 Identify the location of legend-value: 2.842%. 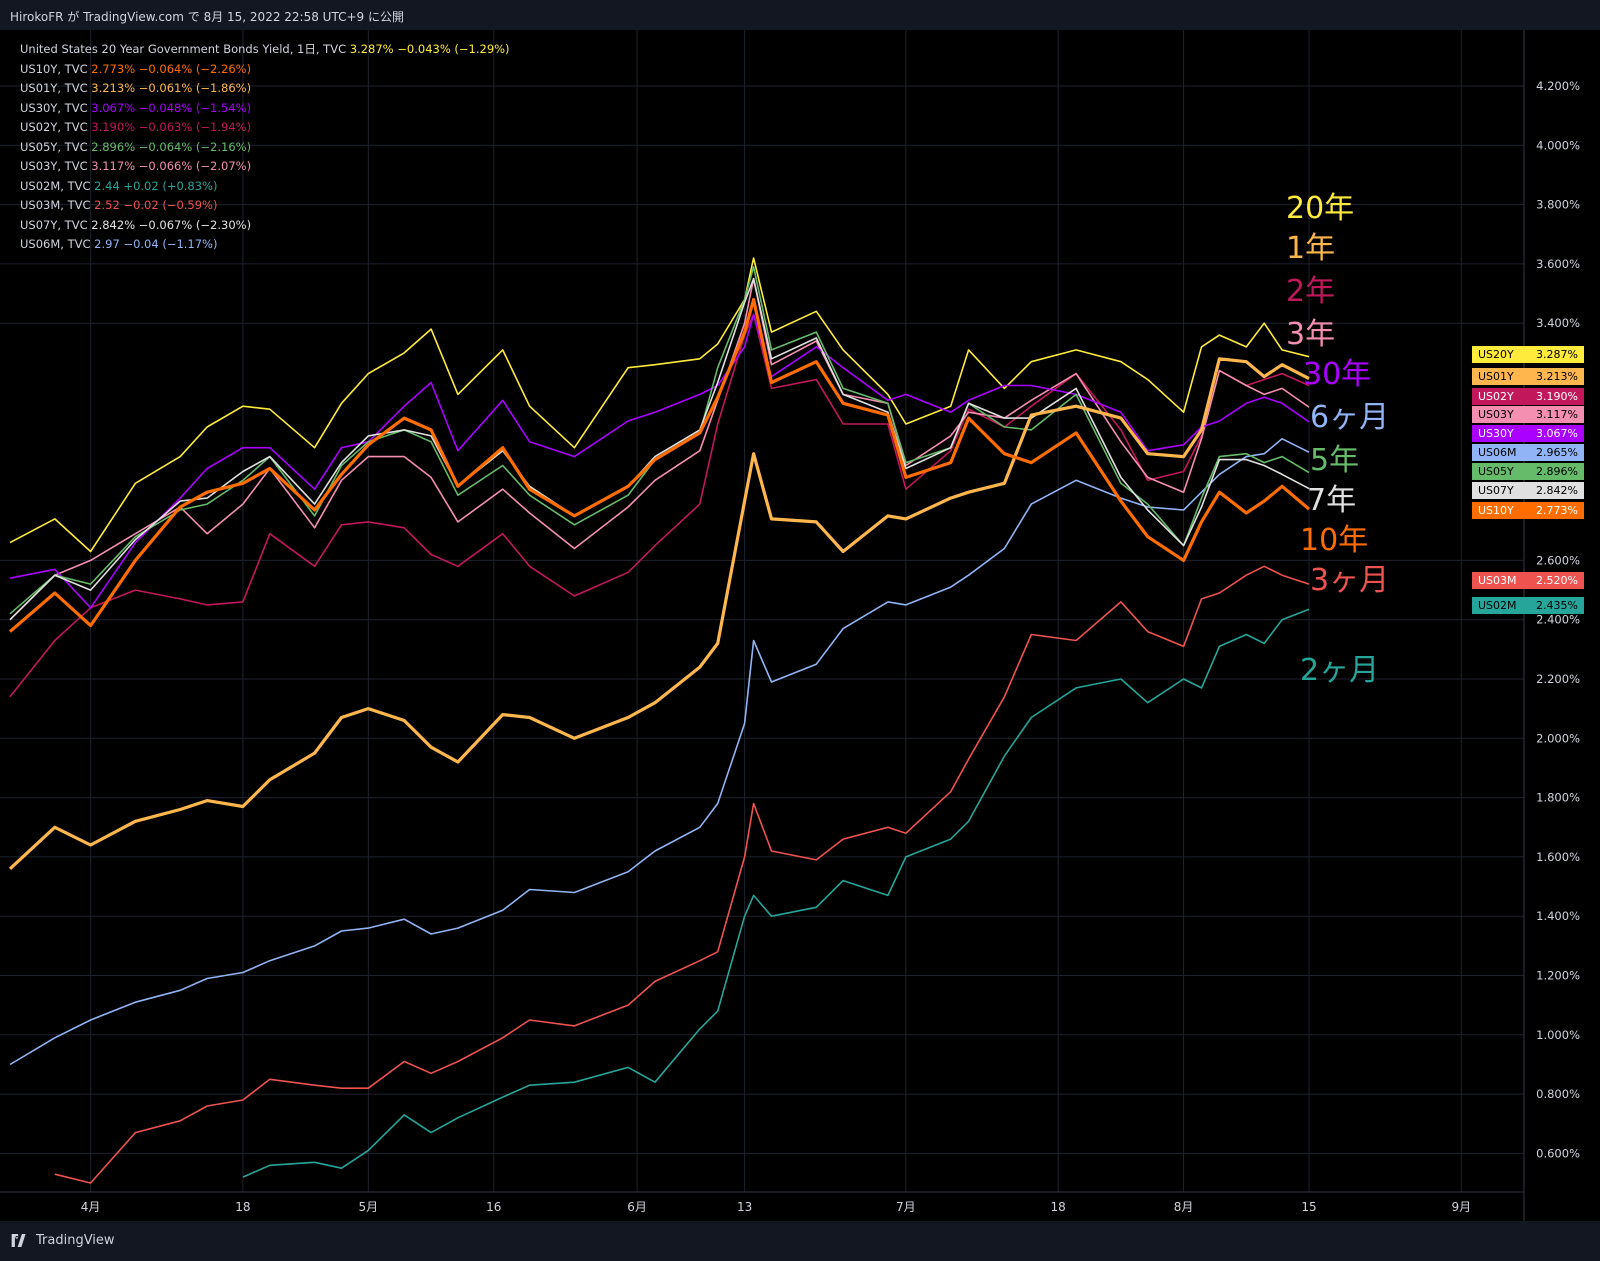
(115, 224).